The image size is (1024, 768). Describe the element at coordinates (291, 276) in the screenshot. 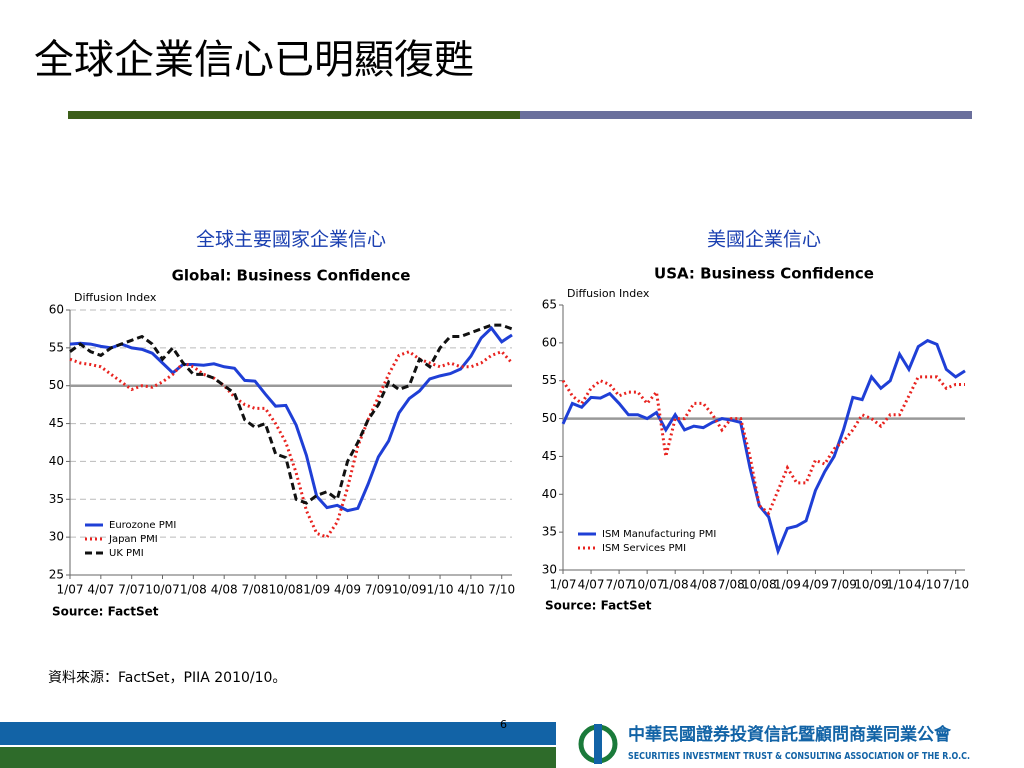

I see `chart-title: Global: Business Confidence` at that location.